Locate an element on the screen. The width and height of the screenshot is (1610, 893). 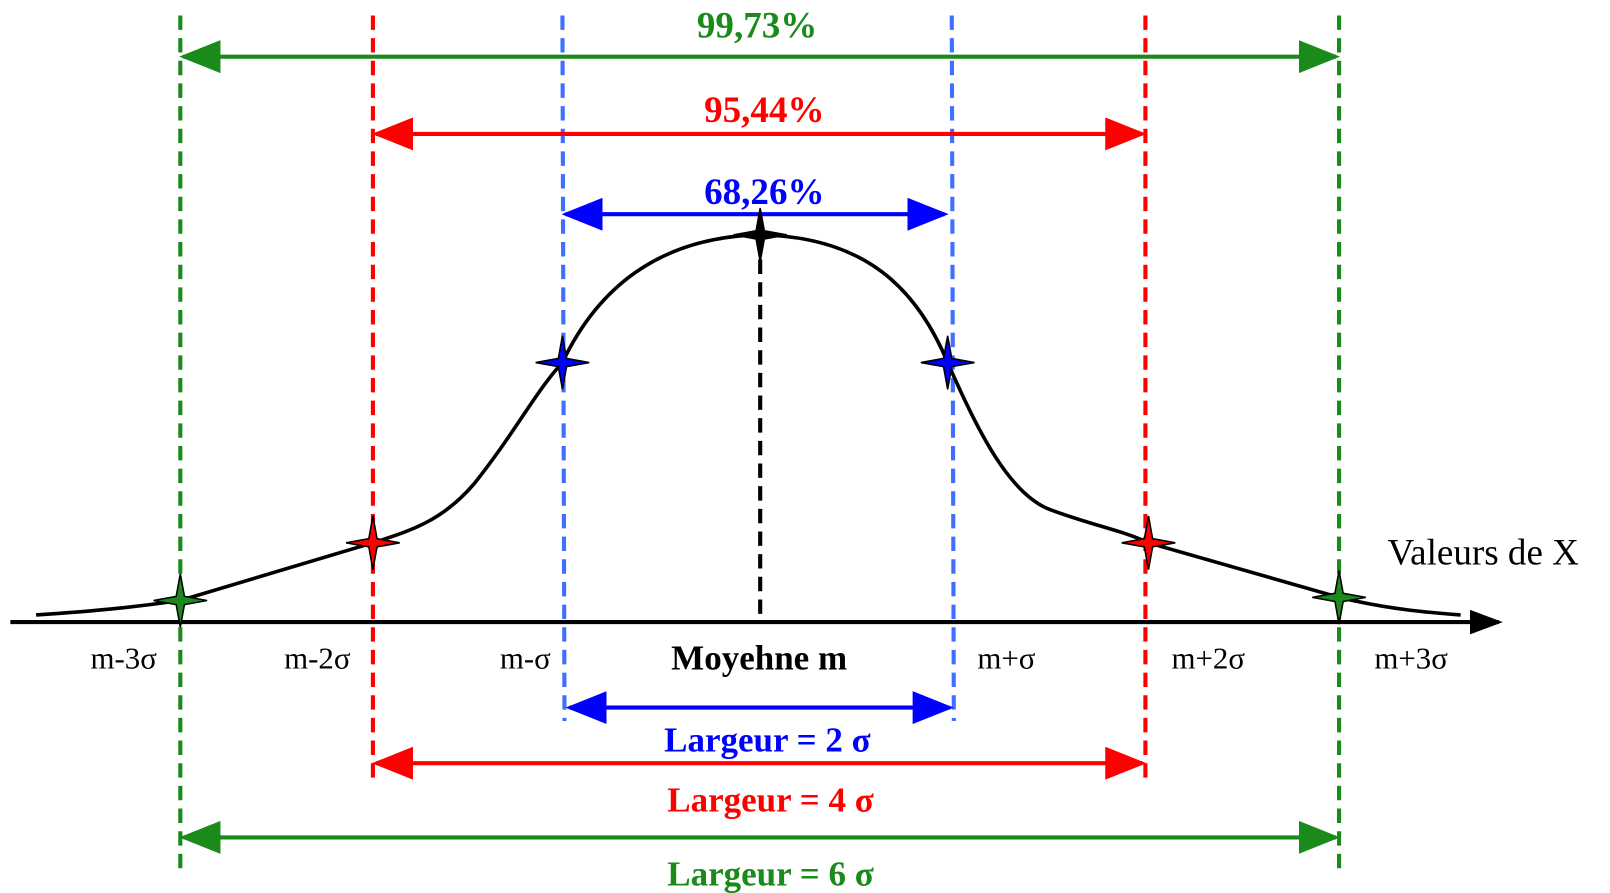
width-label: Largeur = 2 σ is located at coordinates (767, 740).